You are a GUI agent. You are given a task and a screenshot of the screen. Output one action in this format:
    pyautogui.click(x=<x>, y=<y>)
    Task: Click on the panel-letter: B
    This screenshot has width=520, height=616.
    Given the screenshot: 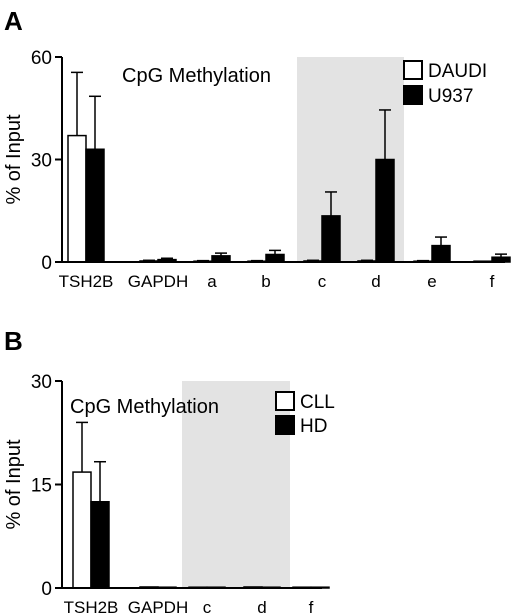 What is the action you would take?
    pyautogui.click(x=13, y=341)
    